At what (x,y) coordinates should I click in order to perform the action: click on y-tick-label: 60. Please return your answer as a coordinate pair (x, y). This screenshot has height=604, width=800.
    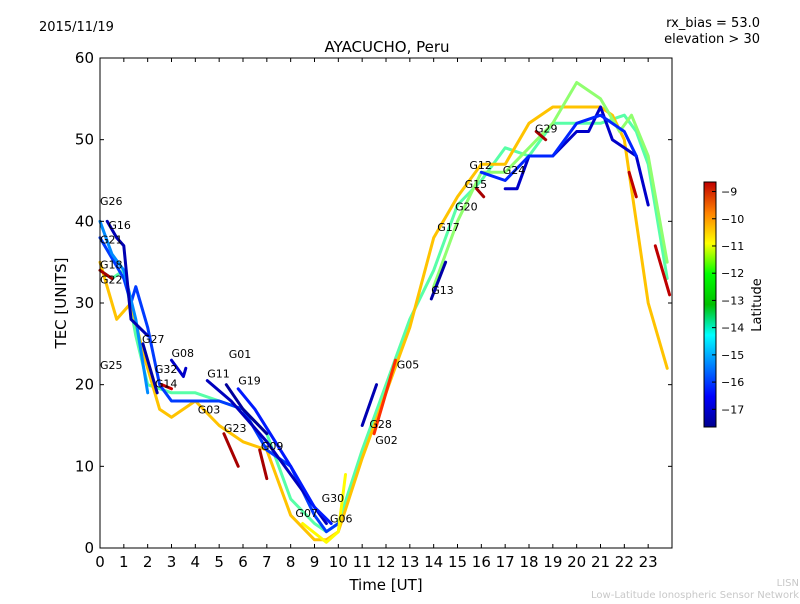
    Looking at the image, I should click on (84, 58).